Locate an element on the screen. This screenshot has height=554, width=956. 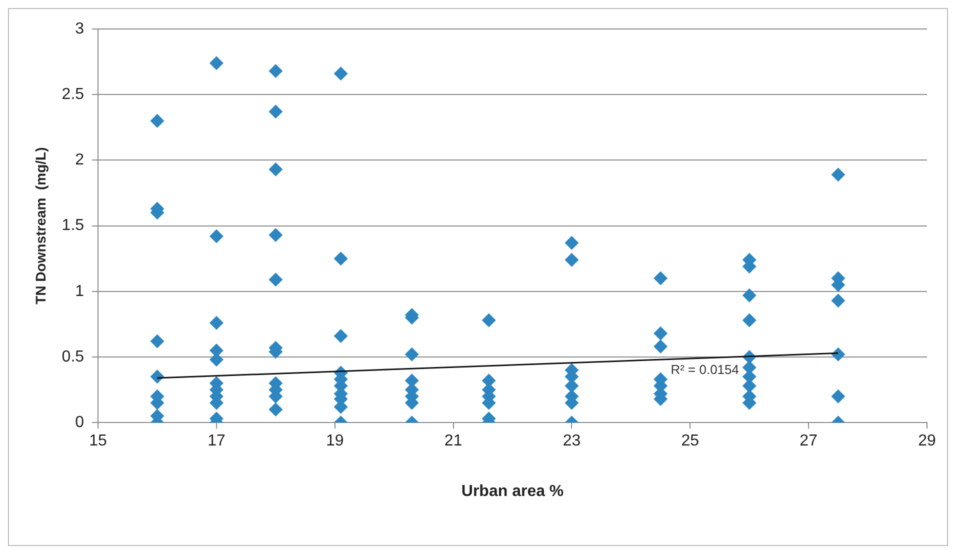
y-tick-label: 0 is located at coordinates (79, 423).